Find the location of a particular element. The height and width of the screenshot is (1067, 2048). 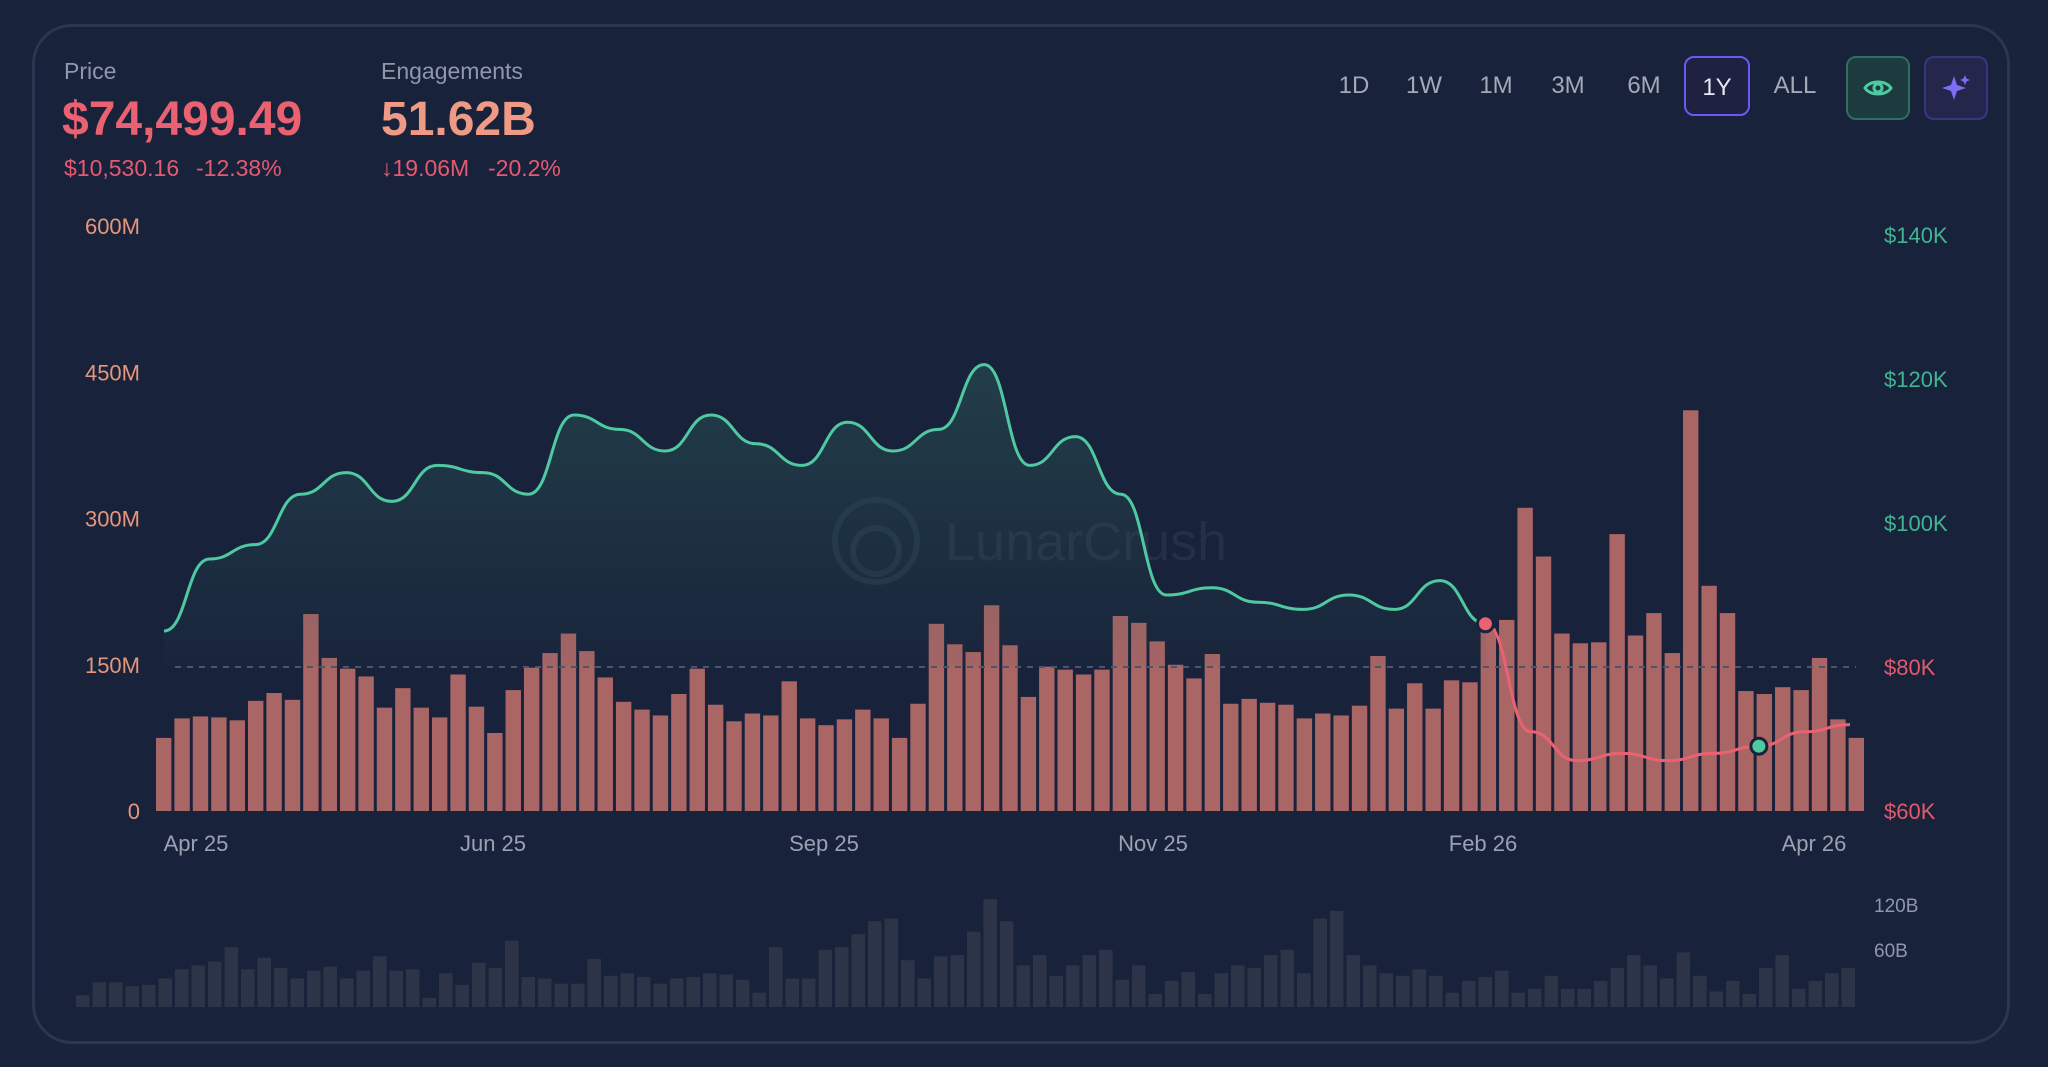

price-marker-up is located at coordinates (1759, 746).